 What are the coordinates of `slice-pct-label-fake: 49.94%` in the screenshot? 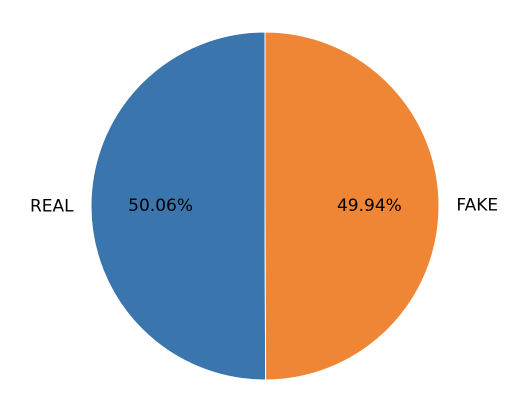 It's located at (369, 206).